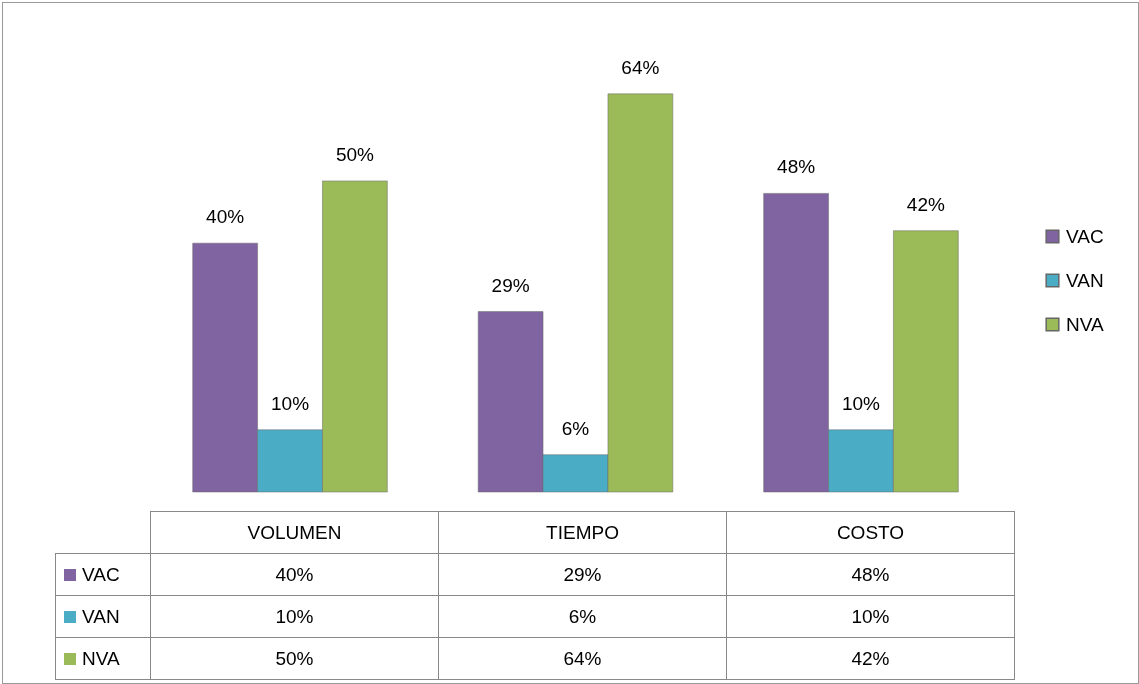 The image size is (1139, 684). Describe the element at coordinates (640, 67) in the screenshot. I see `text: 64%` at that location.